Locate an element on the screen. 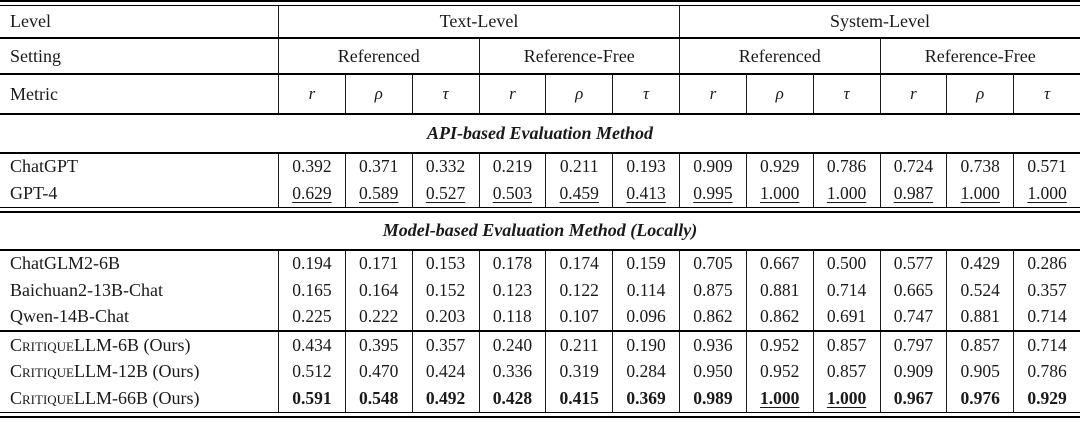 The image size is (1080, 421). model-name-rest: LLM-6B (Ours) is located at coordinates (132, 344).